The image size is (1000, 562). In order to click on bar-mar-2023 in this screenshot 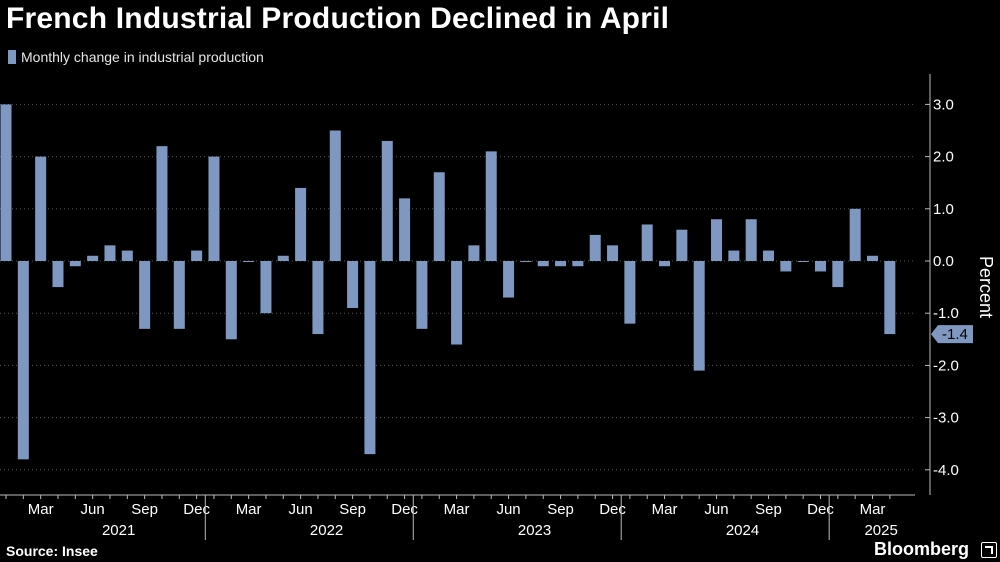, I will do `click(457, 303)`.